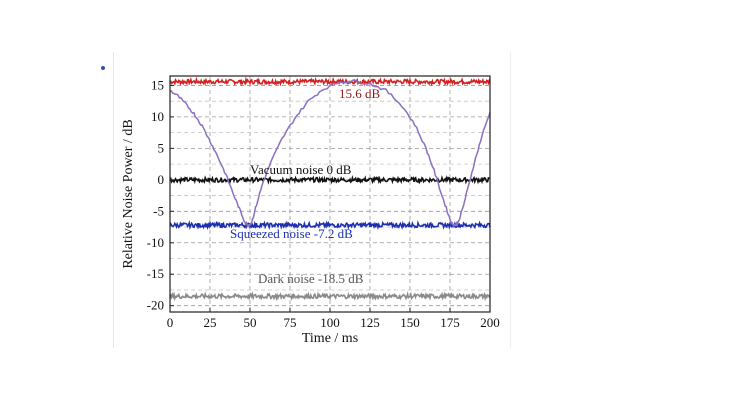 The image size is (733, 414). What do you see at coordinates (157, 84) in the screenshot?
I see `y-tick-label: 15` at bounding box center [157, 84].